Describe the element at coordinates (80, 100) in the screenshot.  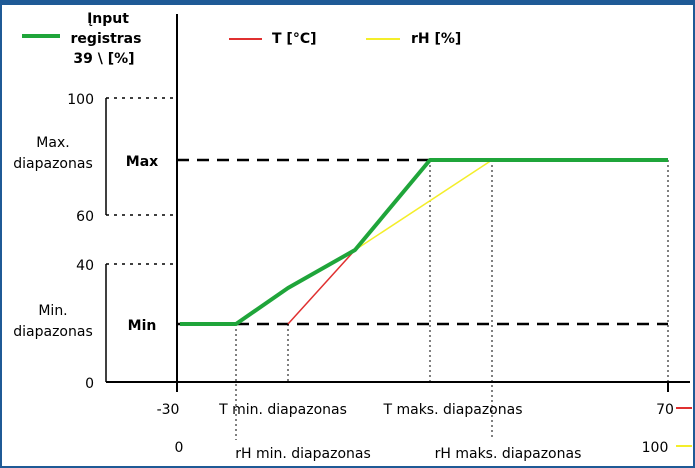
I see `y-label-100: 100` at that location.